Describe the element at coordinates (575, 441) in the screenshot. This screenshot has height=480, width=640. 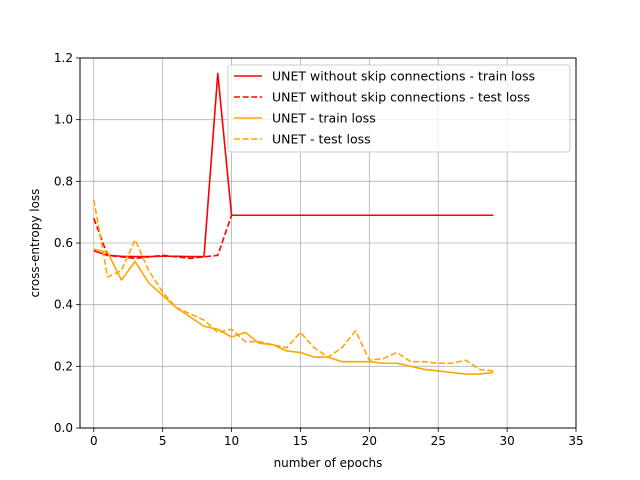
I see `x-tick-label: 35` at that location.